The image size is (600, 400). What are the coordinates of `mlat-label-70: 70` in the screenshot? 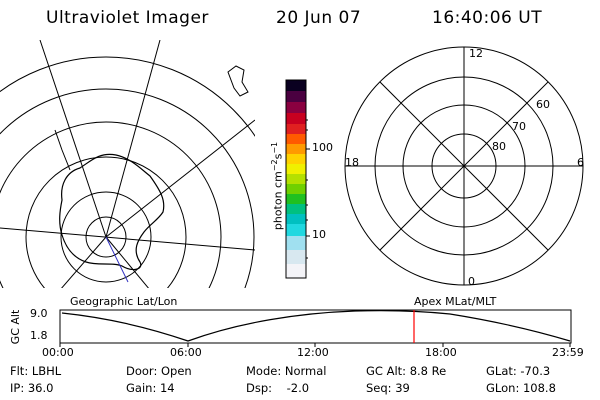 It's located at (519, 126).